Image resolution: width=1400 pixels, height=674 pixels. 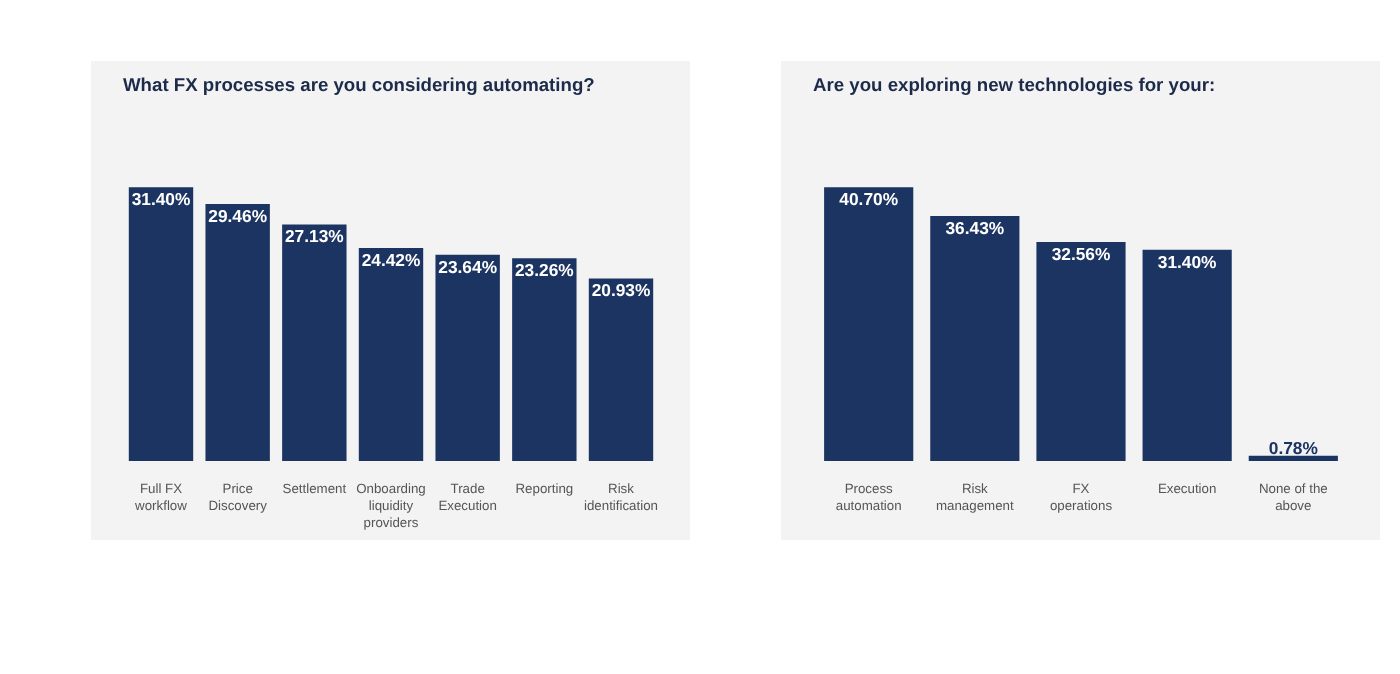 What do you see at coordinates (468, 266) in the screenshot?
I see `data-label: 23.64%` at bounding box center [468, 266].